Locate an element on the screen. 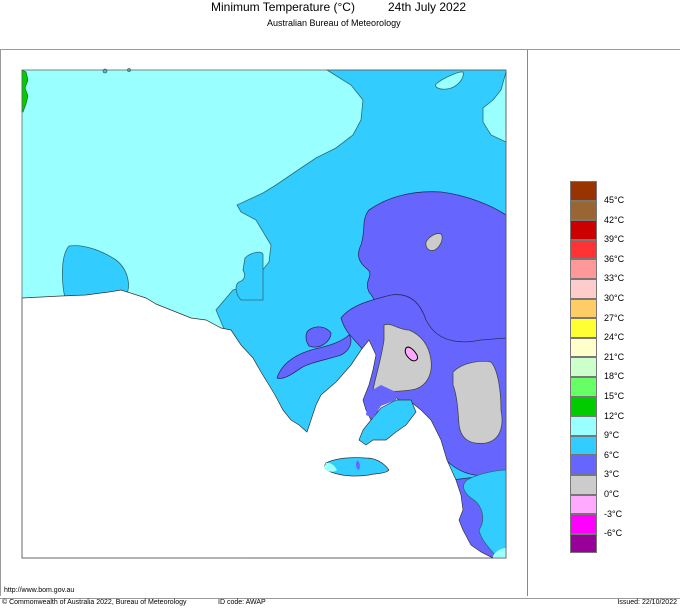 This screenshot has width=680, height=608. legend-label: 12°C is located at coordinates (614, 415).